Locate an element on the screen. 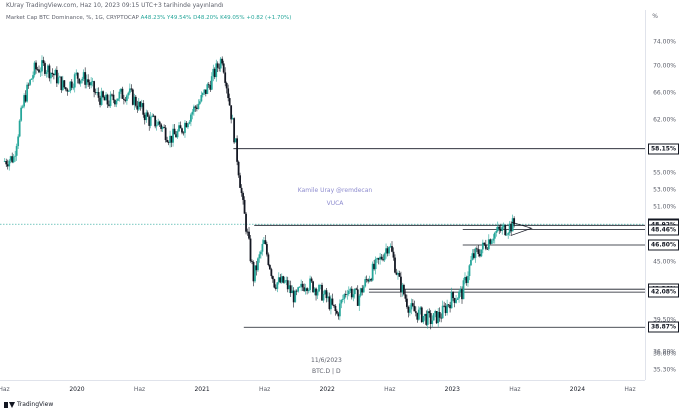 This screenshot has height=412, width=680. brand-watermark: VUCA is located at coordinates (335, 203).